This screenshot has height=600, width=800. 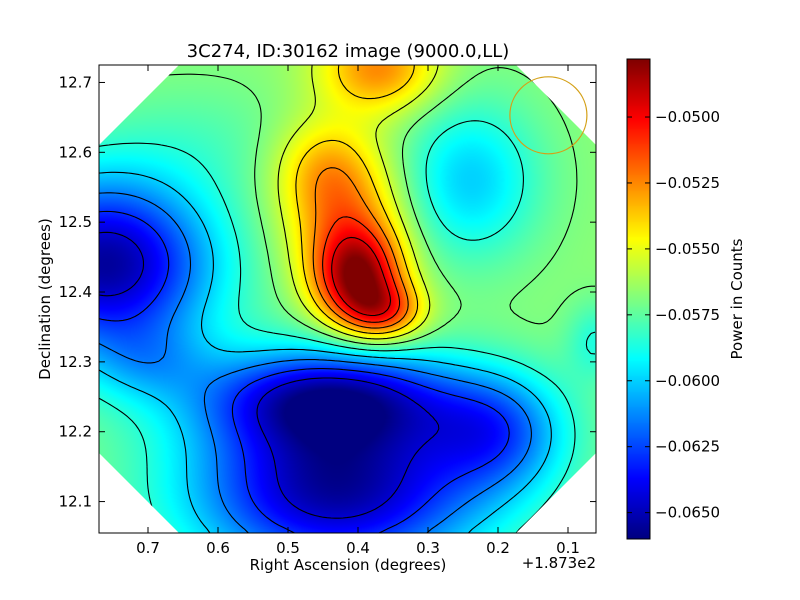 What do you see at coordinates (75, 502) in the screenshot?
I see `y-tick-label: 12.1` at bounding box center [75, 502].